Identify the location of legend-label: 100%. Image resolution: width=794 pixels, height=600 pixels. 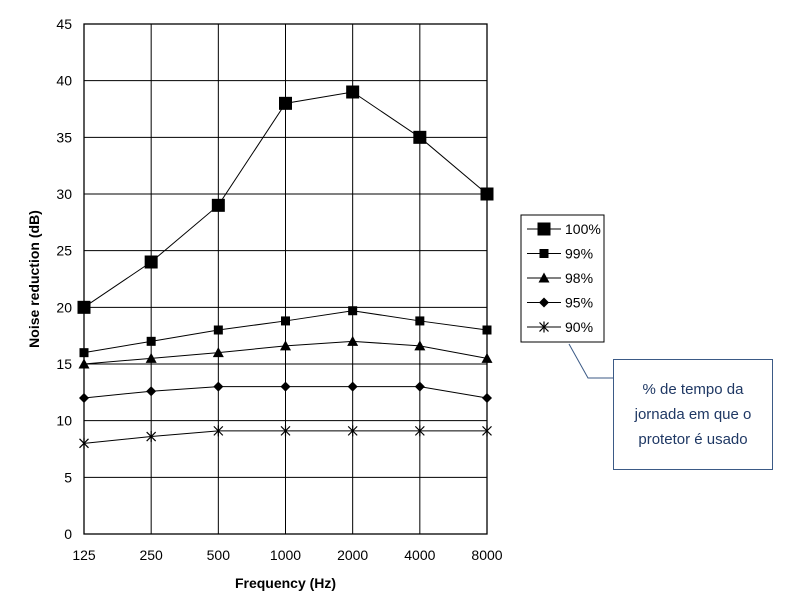
(583, 229).